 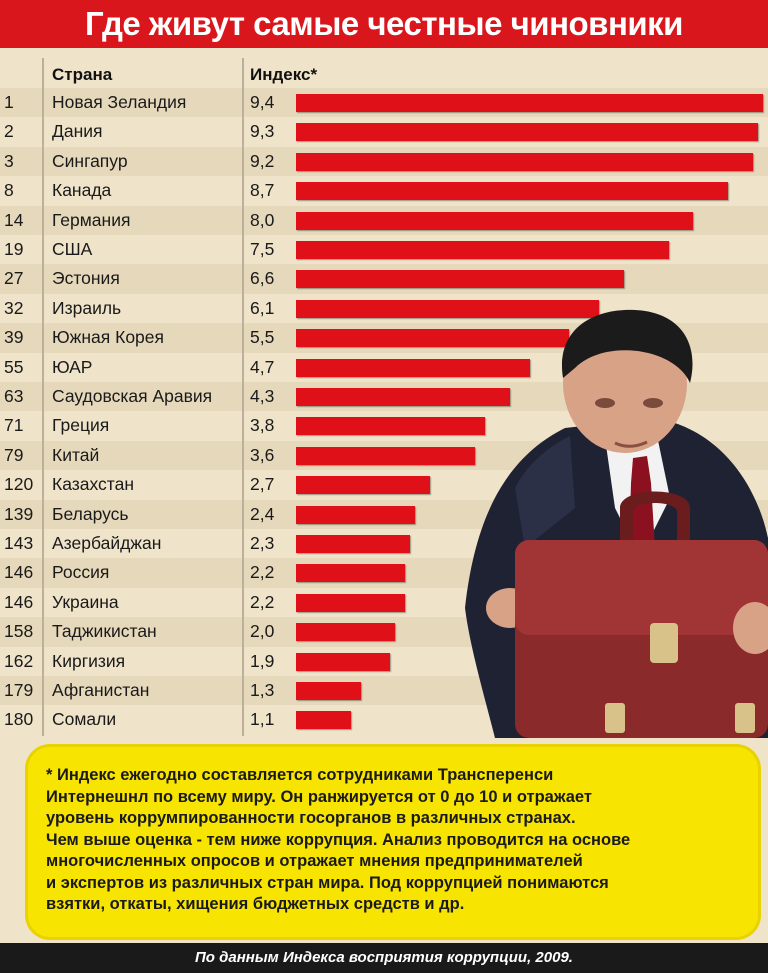 What do you see at coordinates (9, 190) in the screenshot?
I see `rank-label: 8` at bounding box center [9, 190].